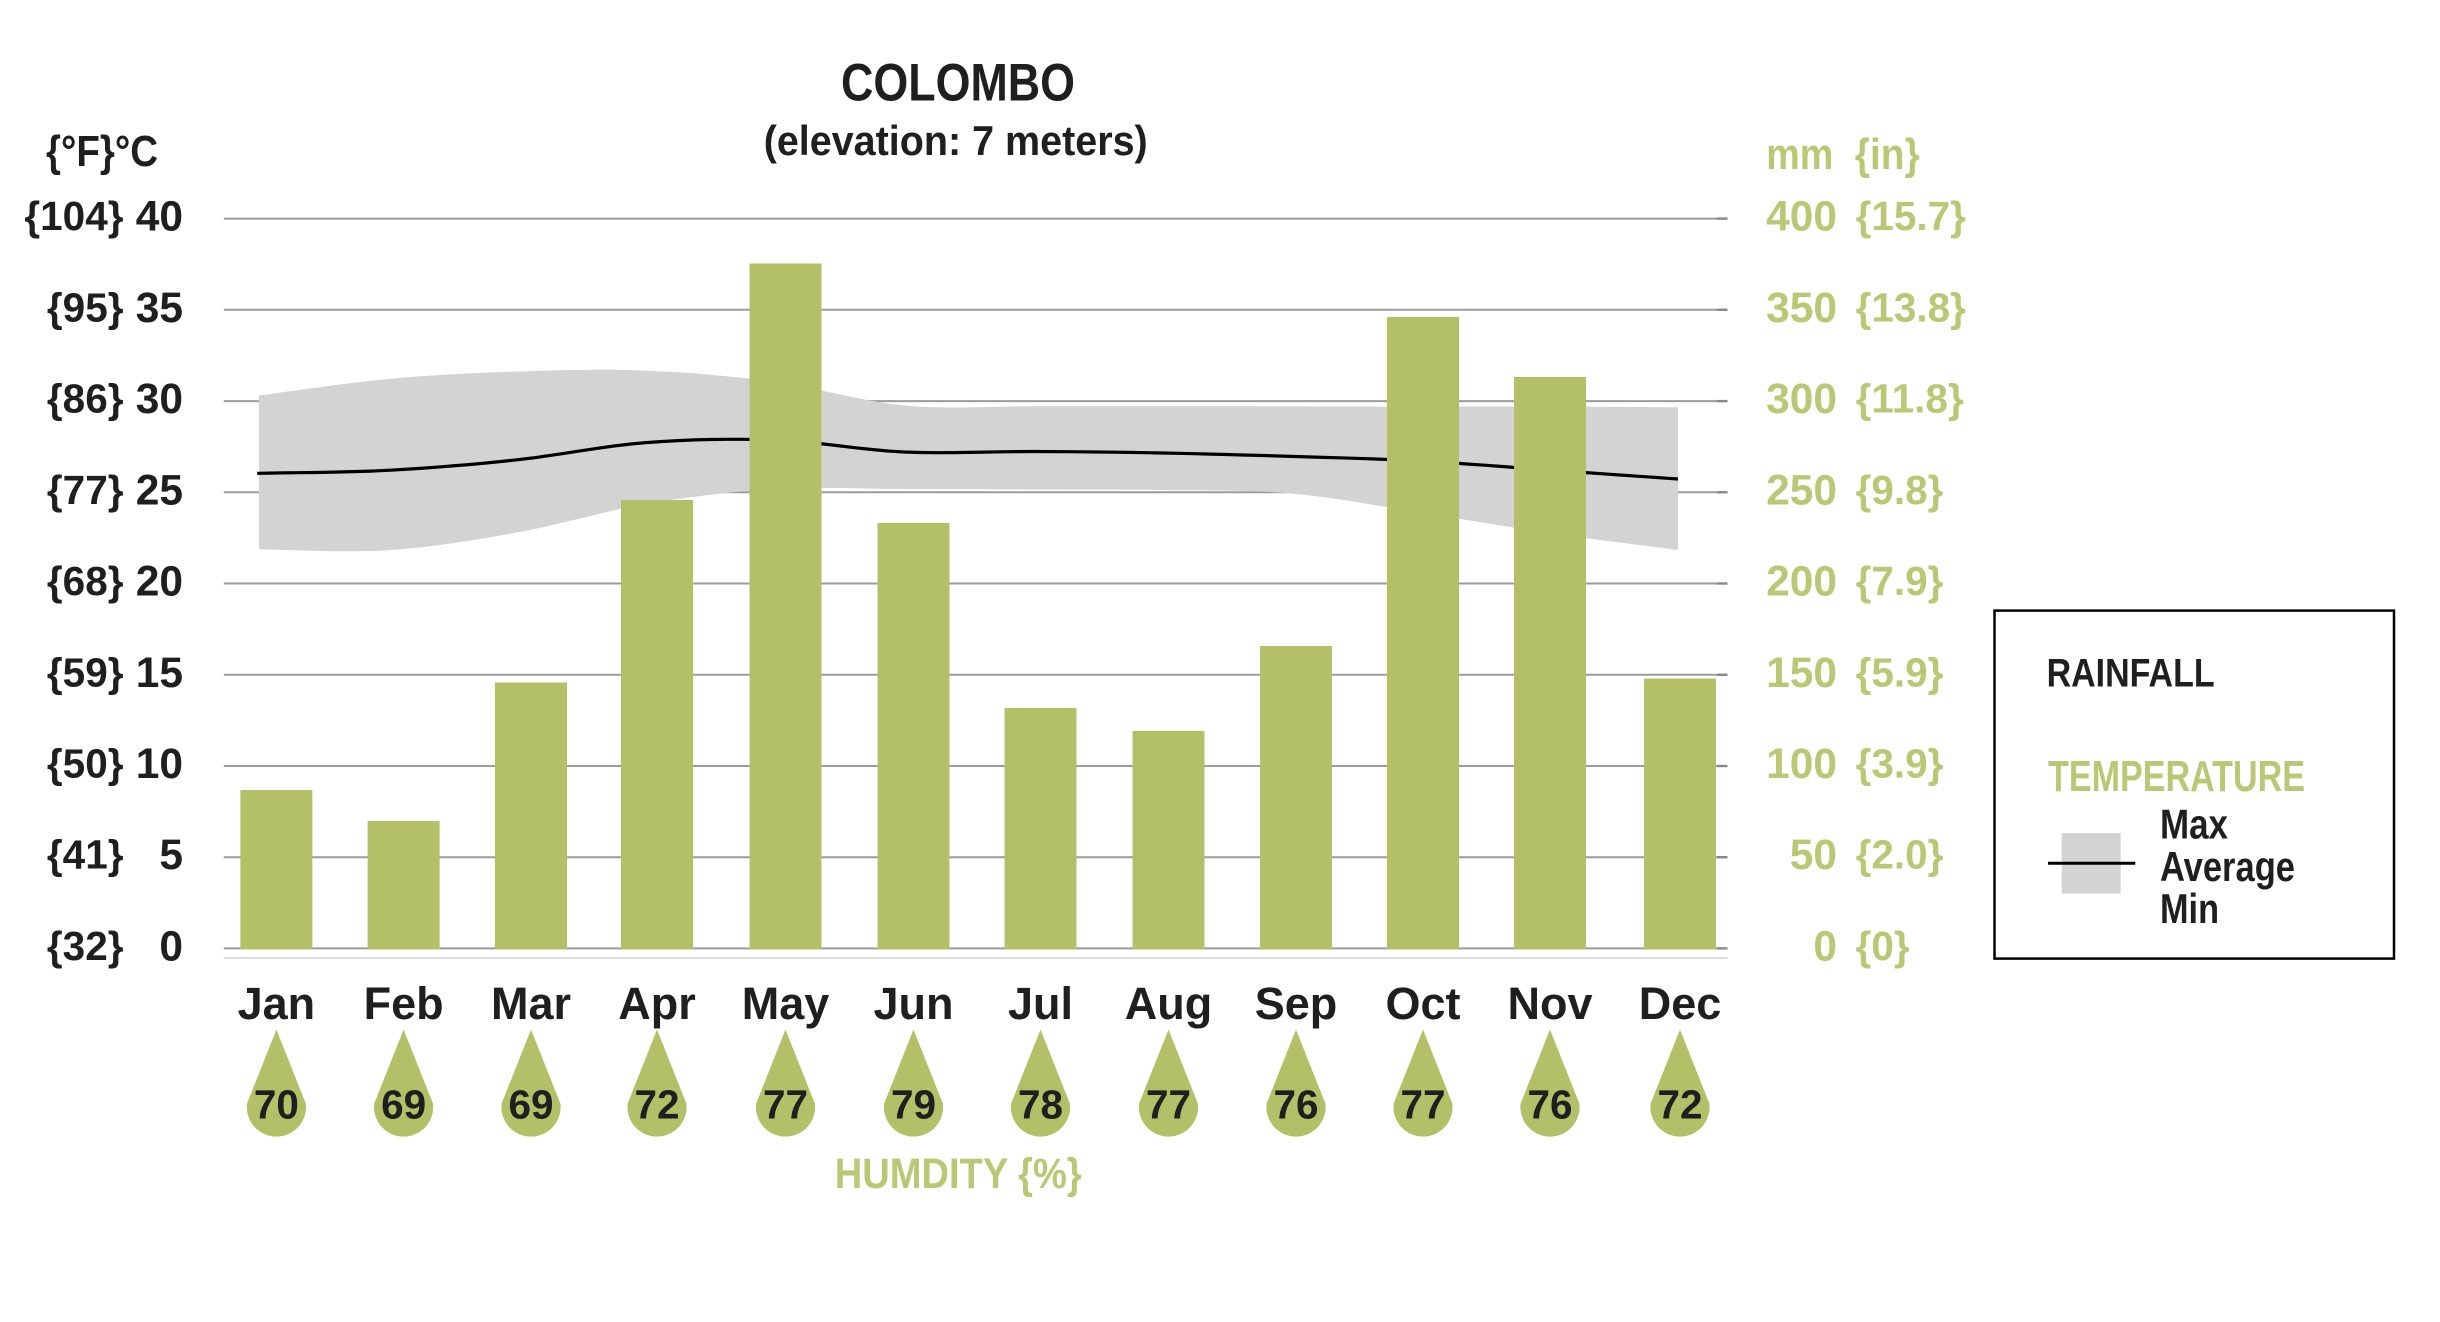 This screenshot has width=2440, height=1322. I want to click on svg-text: Aug, so click(1168, 1003).